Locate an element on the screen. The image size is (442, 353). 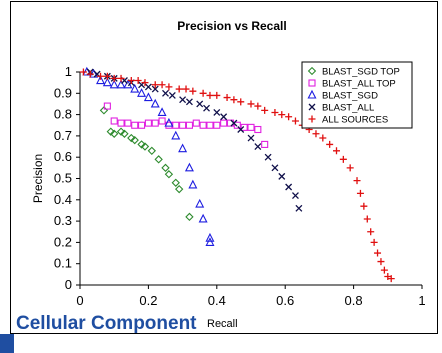
y-tick-label: 0.6 is located at coordinates (63, 156).